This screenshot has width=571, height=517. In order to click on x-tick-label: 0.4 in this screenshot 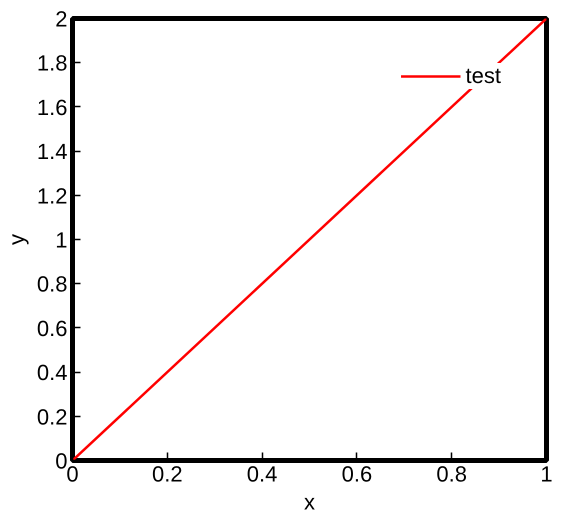, I will do `click(262, 474)`.